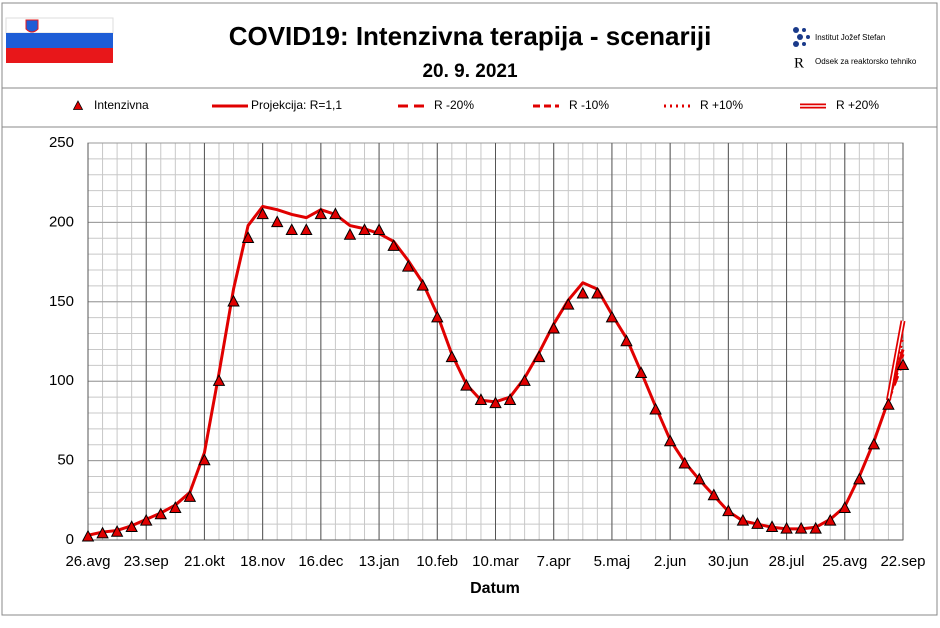  I want to click on y-tick-label: 50, so click(65, 460).